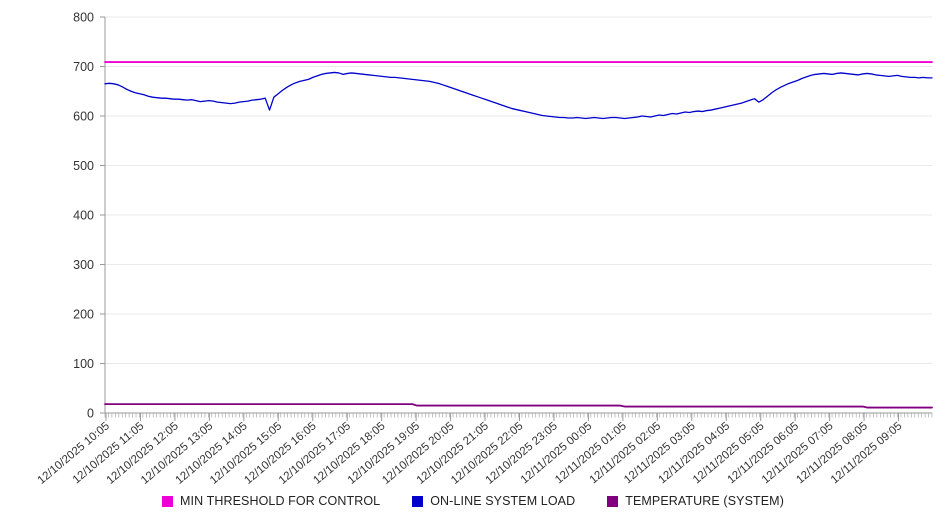 This screenshot has height=526, width=946. Describe the element at coordinates (83, 67) in the screenshot. I see `y-axis-tick-label: 700` at that location.